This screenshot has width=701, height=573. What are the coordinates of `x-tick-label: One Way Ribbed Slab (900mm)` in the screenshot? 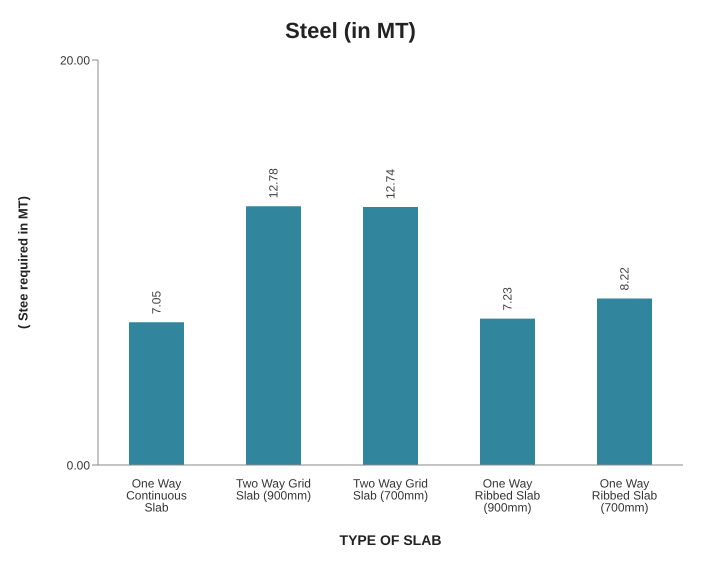 It's located at (507, 495).